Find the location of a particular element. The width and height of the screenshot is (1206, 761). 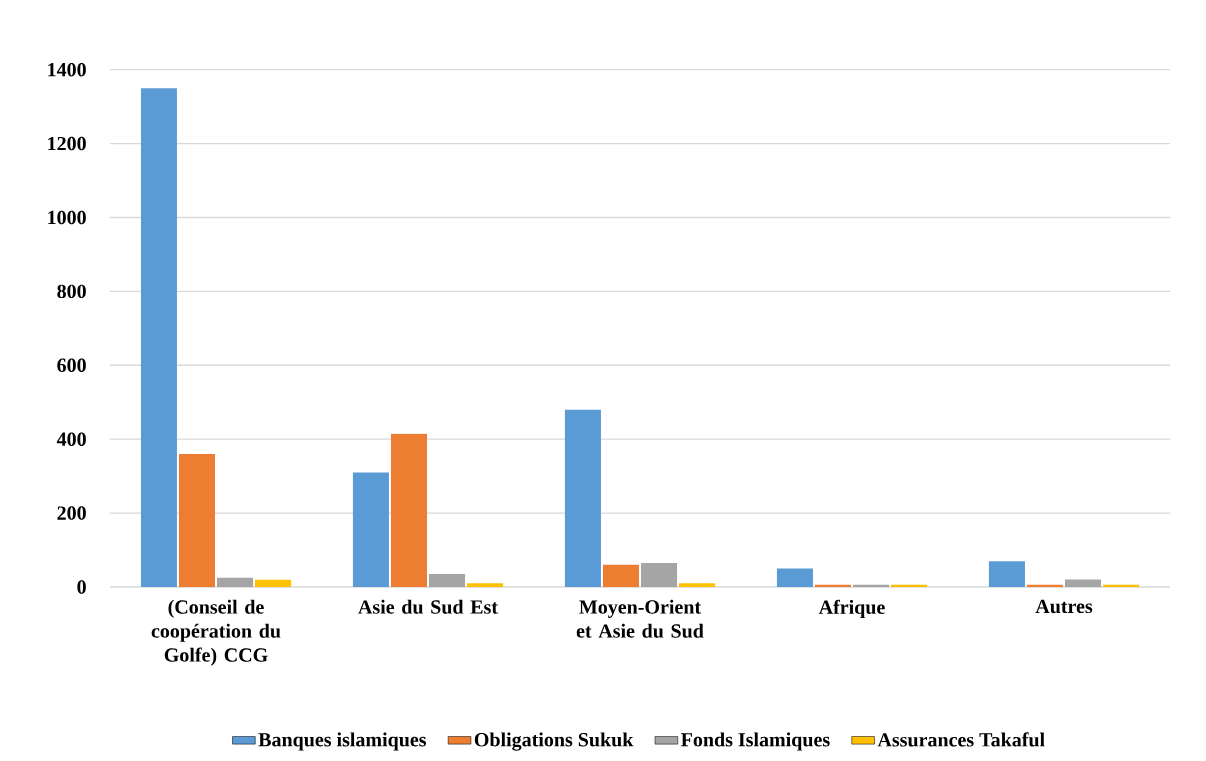

legend-label: Fonds Islamiques is located at coordinates (755, 741).